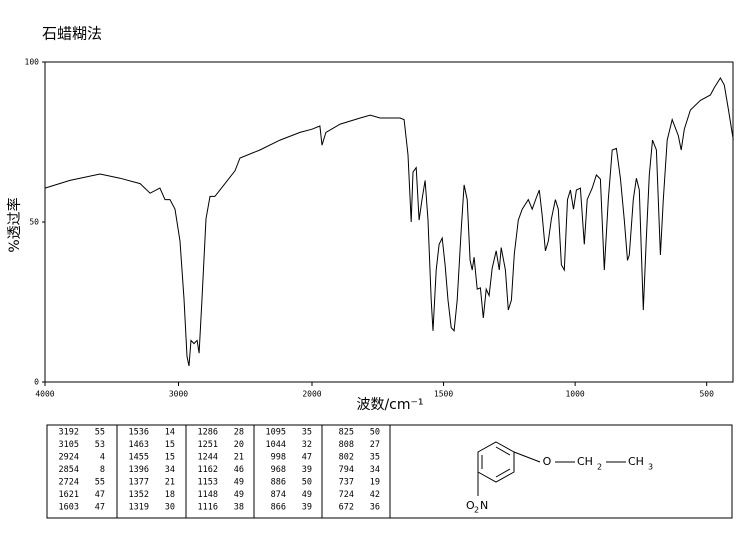 The image size is (743, 539). I want to click on peak-wavenumber: 724, so click(346, 495).